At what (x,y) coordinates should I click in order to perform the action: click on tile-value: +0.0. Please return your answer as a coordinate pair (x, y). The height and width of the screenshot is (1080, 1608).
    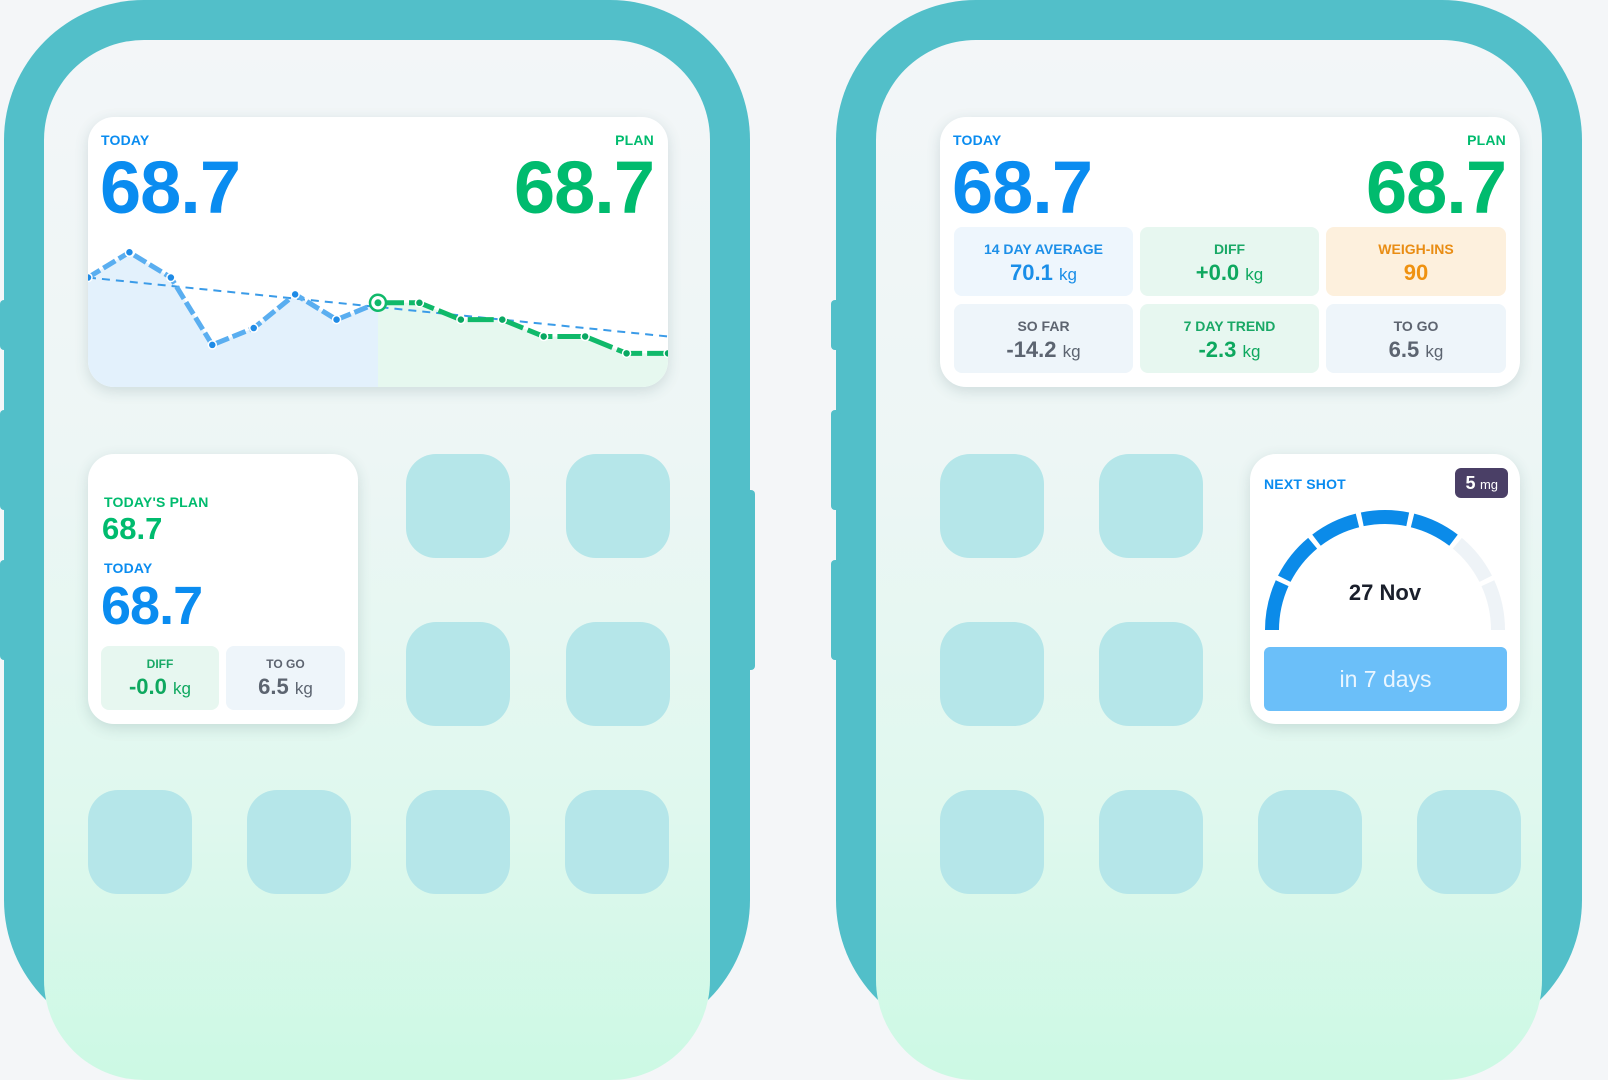
    Looking at the image, I should click on (1217, 272).